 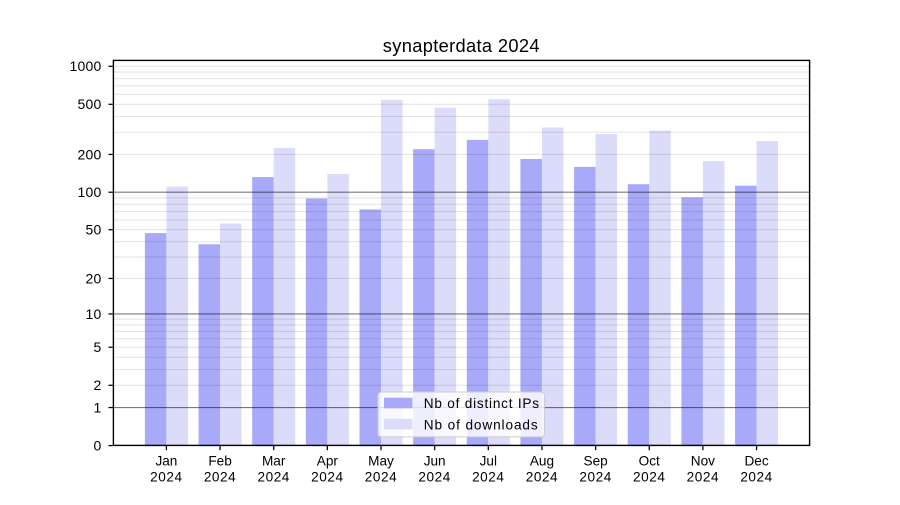 What do you see at coordinates (649, 461) in the screenshot?
I see `svg-text: Oct` at bounding box center [649, 461].